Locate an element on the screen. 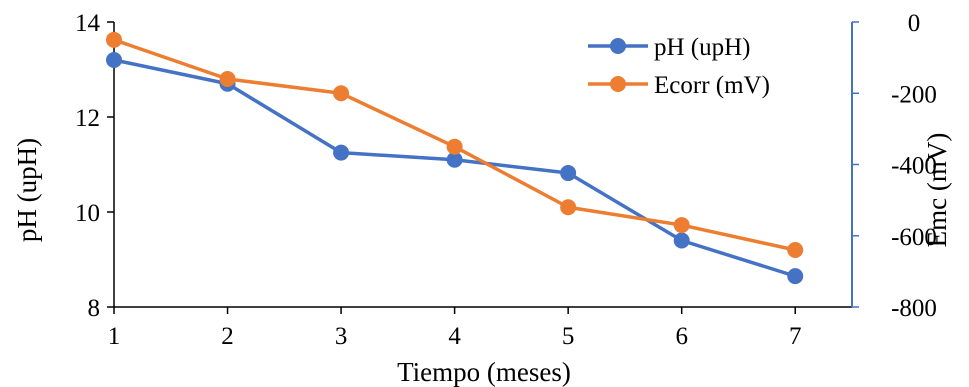  x-tick-label: 5 is located at coordinates (568, 336).